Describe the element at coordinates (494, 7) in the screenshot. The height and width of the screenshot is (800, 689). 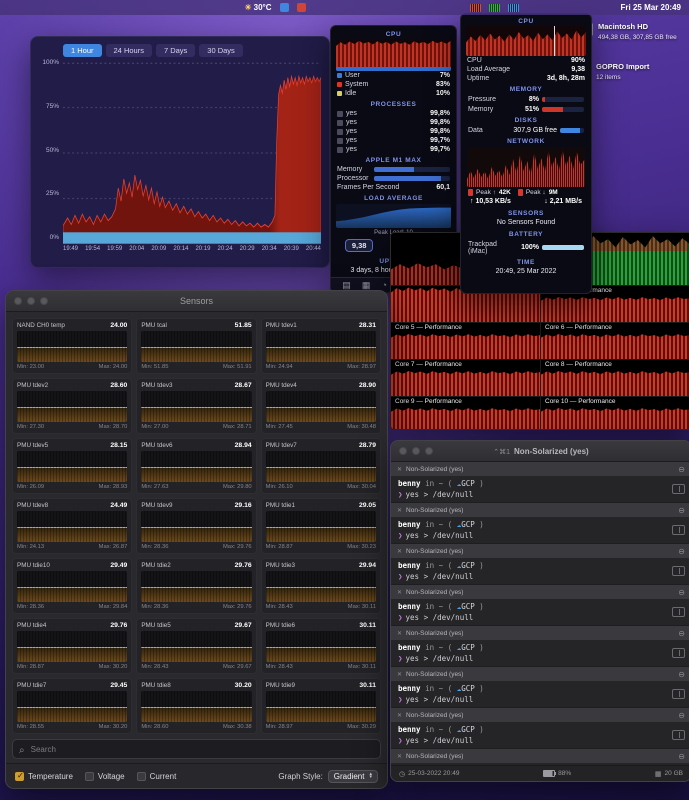
I see `menubar-memory-graph-icon` at that location.